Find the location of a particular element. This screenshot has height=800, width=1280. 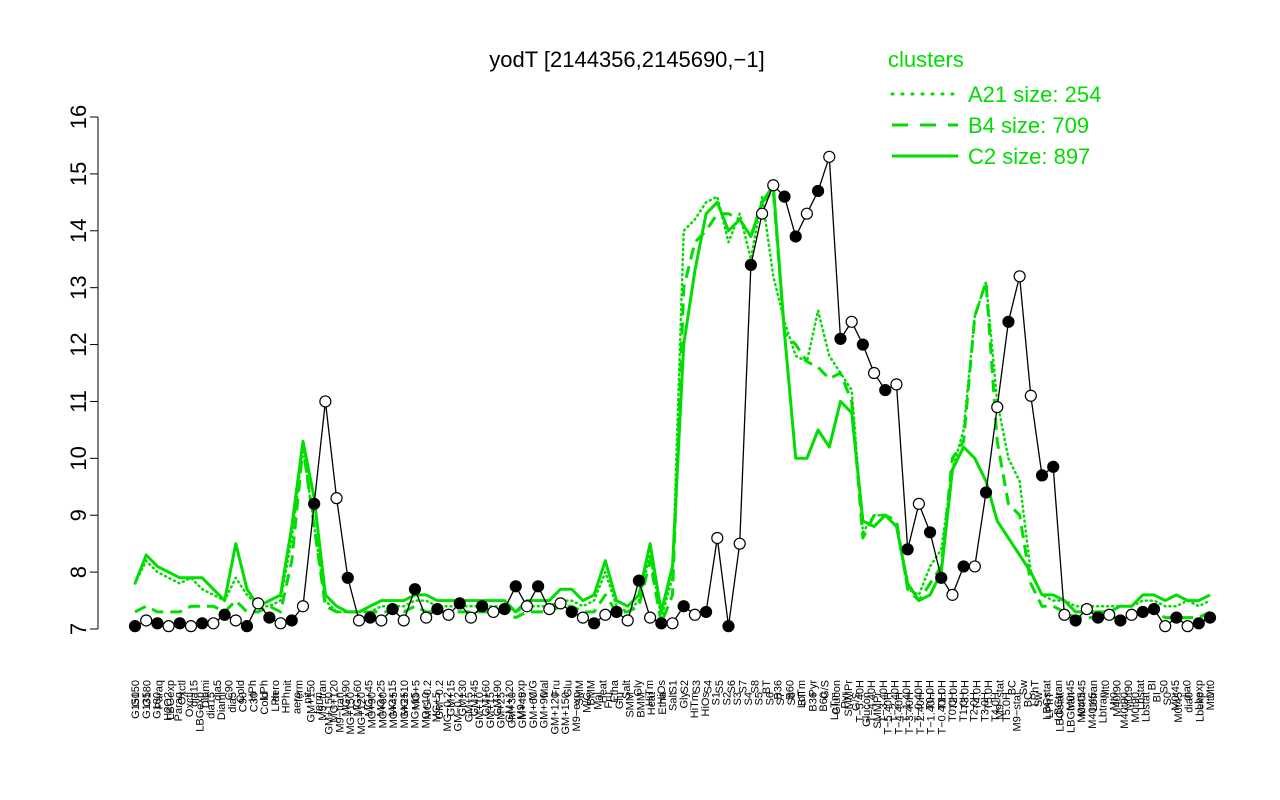

x-tick-label: Sw is located at coordinates (1024, 687).